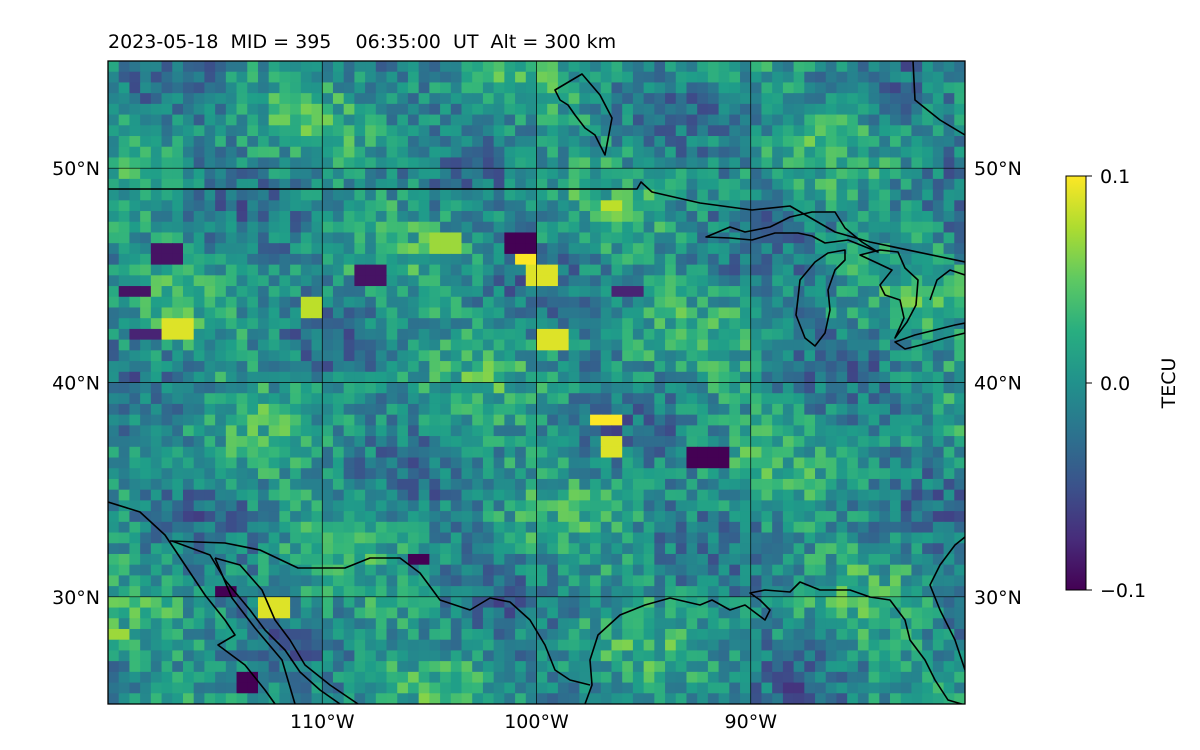 This screenshot has width=1200, height=750. What do you see at coordinates (1076, 383) in the screenshot?
I see `colorbar-gradient` at bounding box center [1076, 383].